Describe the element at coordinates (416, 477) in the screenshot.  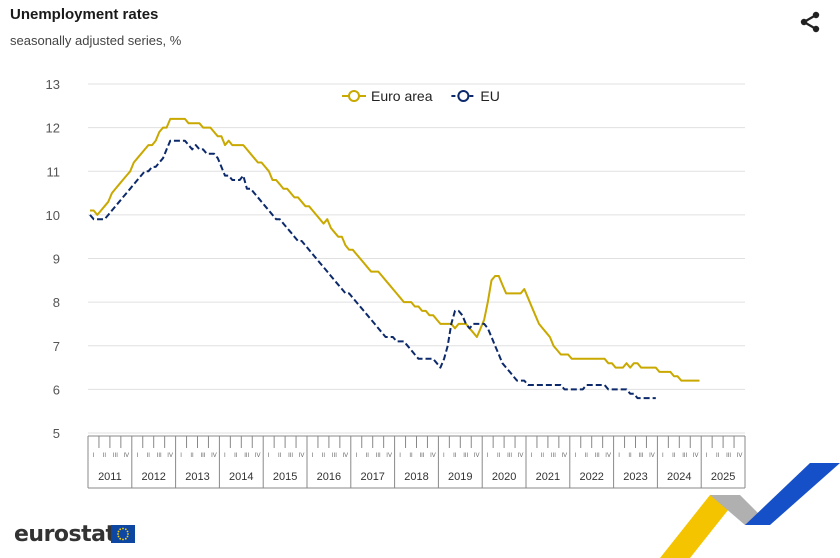
I see `year-label: 2018` at that location.